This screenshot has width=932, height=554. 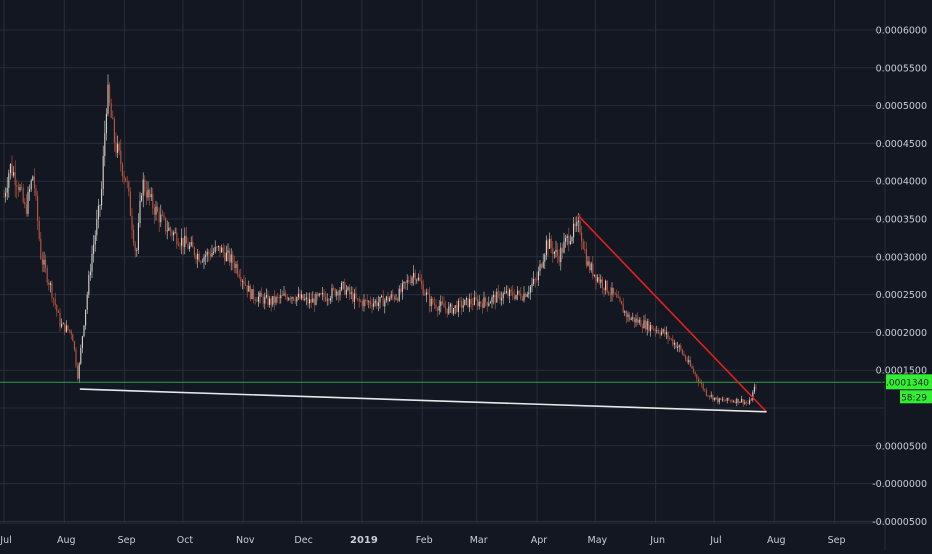 I want to click on time-axis-label: Sep, so click(x=127, y=540).